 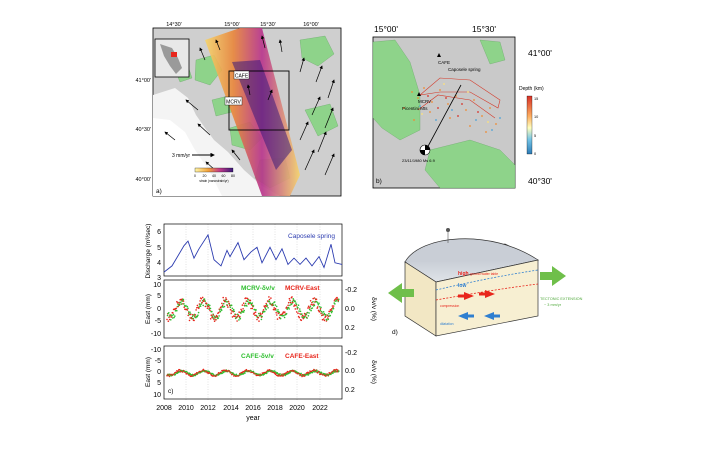 What do you see at coordinates (156, 373) in the screenshot?
I see `cafe-yticks-left: -10 -5 0 5 10` at bounding box center [156, 373].